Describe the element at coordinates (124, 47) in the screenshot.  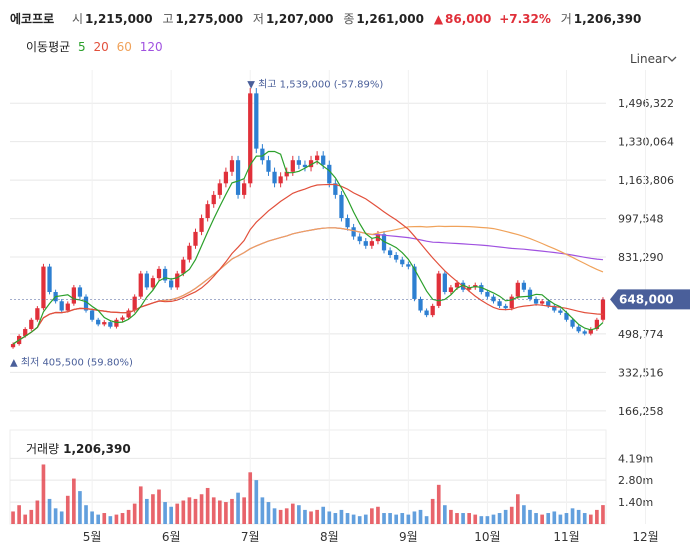
I see `ma-legend-60: 60` at that location.